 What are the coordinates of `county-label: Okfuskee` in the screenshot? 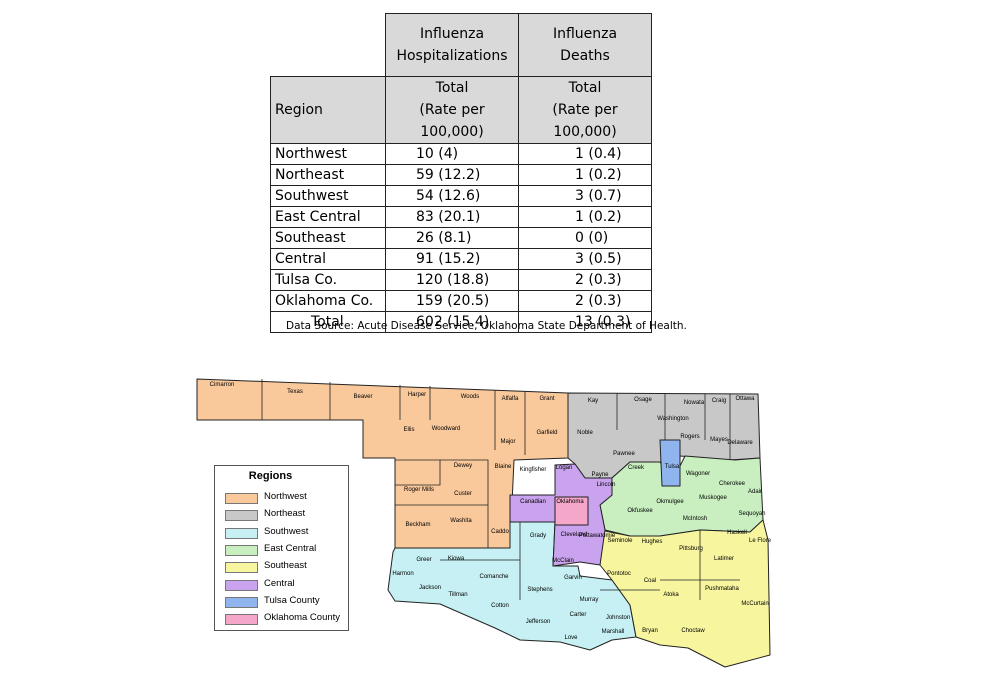 It's located at (640, 511).